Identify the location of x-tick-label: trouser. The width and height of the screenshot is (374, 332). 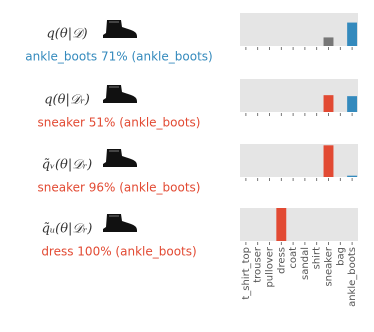
(258, 264).